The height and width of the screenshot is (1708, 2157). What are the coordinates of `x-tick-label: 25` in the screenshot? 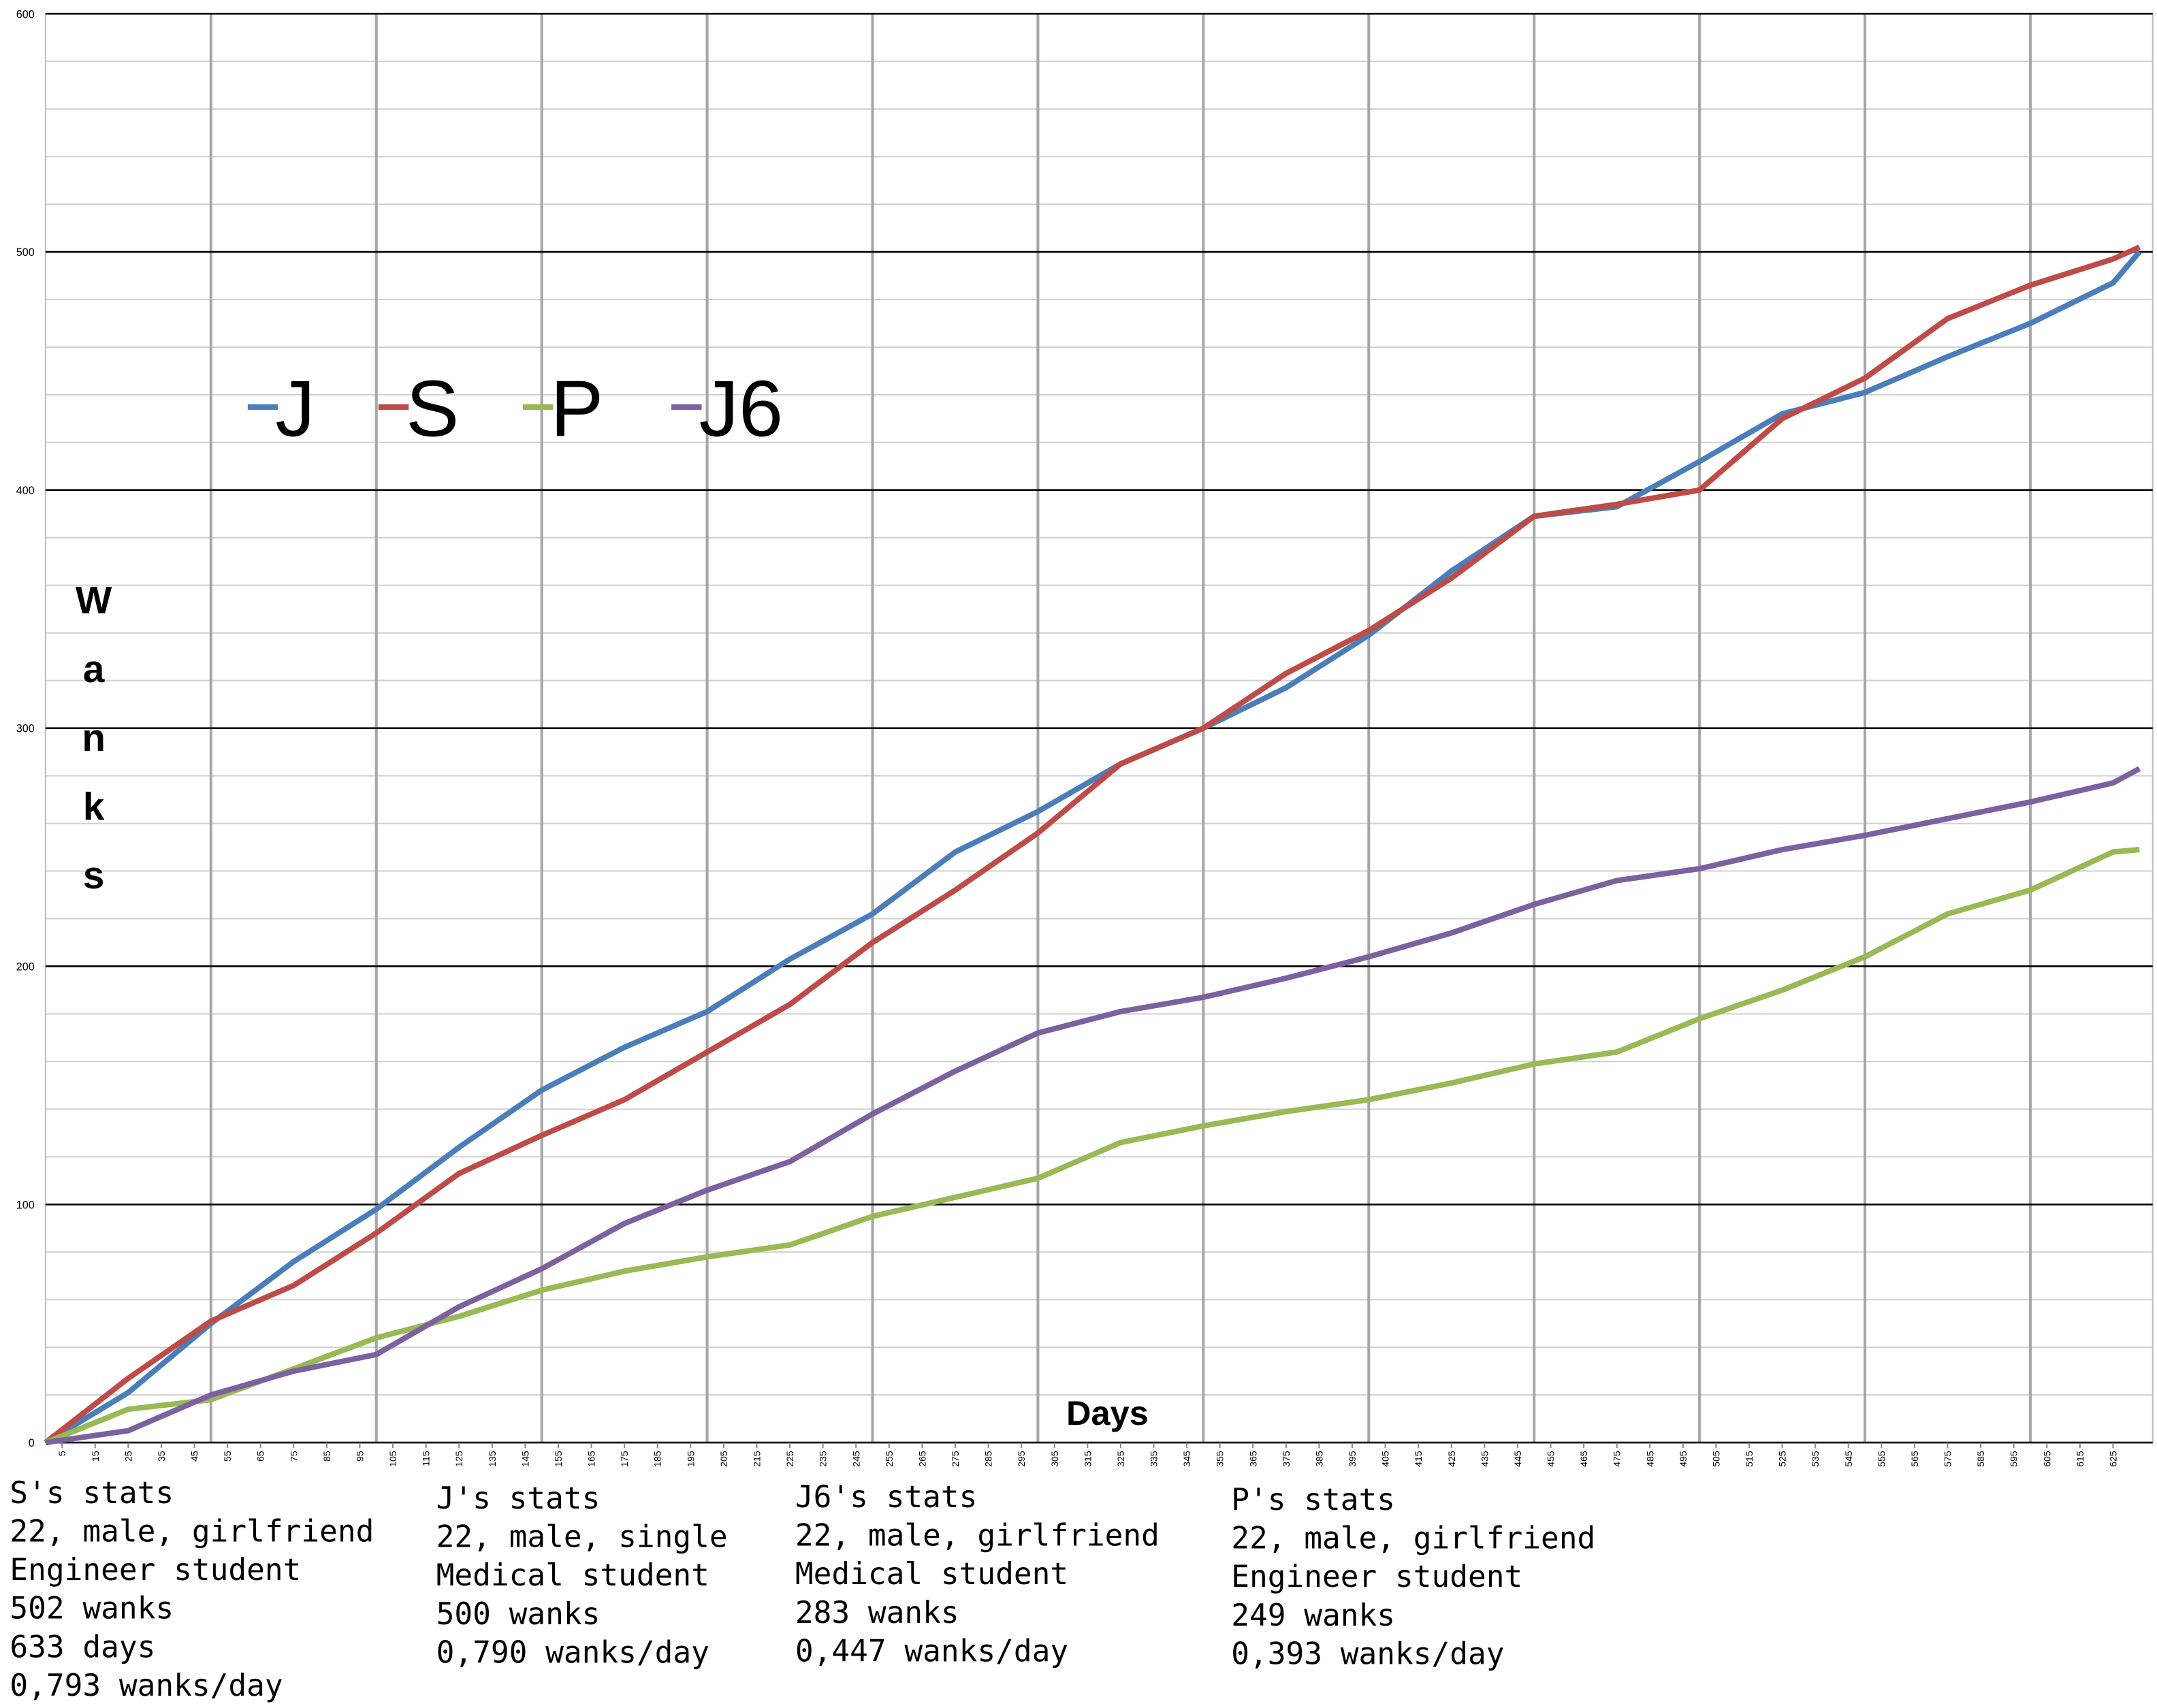 It's located at (128, 1456).